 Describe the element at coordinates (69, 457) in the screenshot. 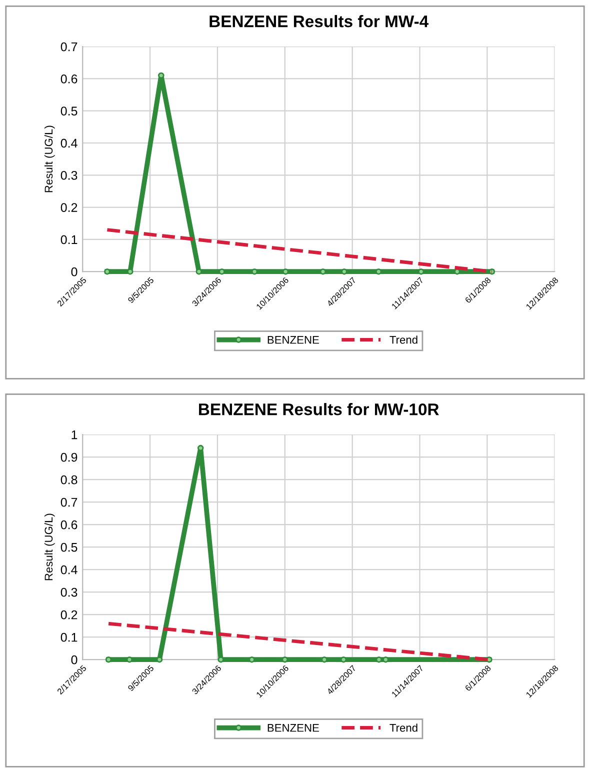

I see `y-tick-label: 0.9` at that location.